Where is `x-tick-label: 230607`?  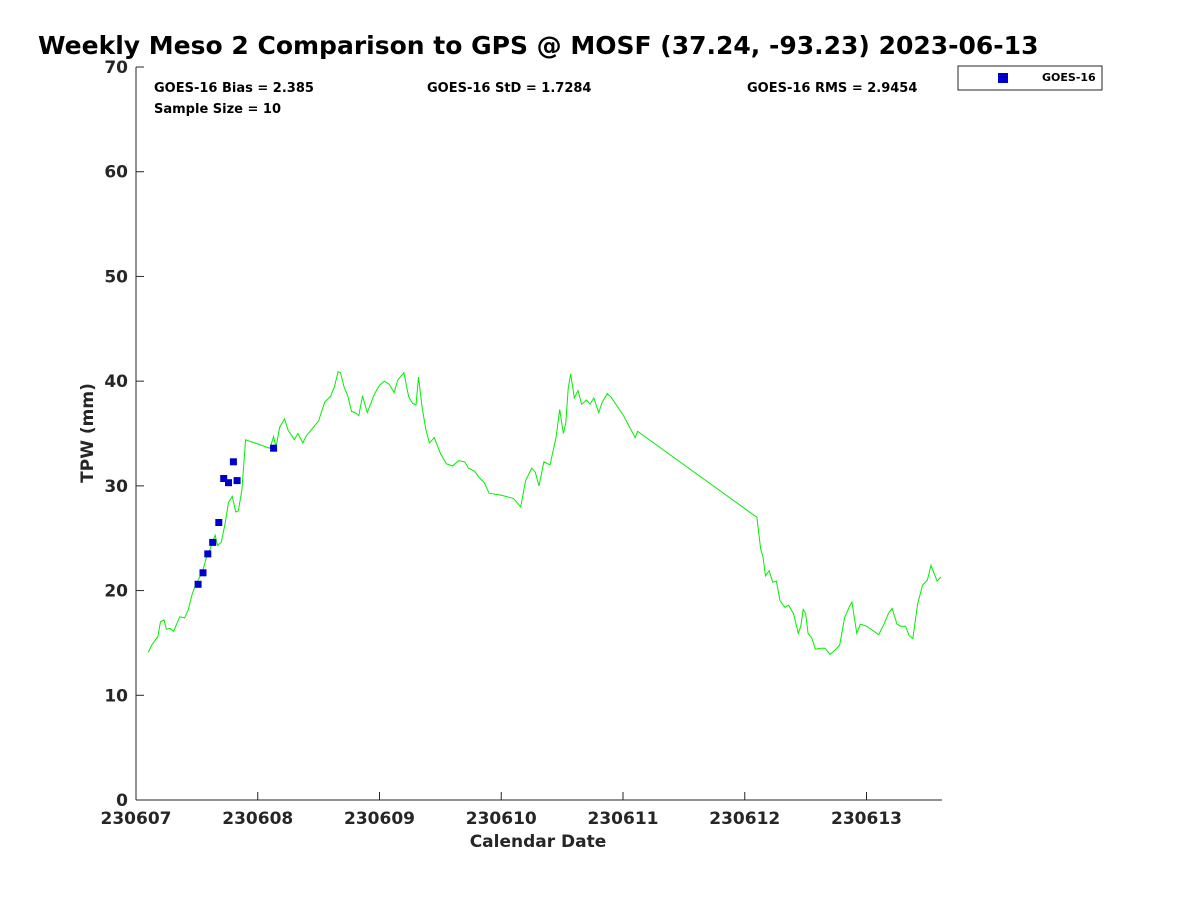
x-tick-label: 230607 is located at coordinates (136, 819).